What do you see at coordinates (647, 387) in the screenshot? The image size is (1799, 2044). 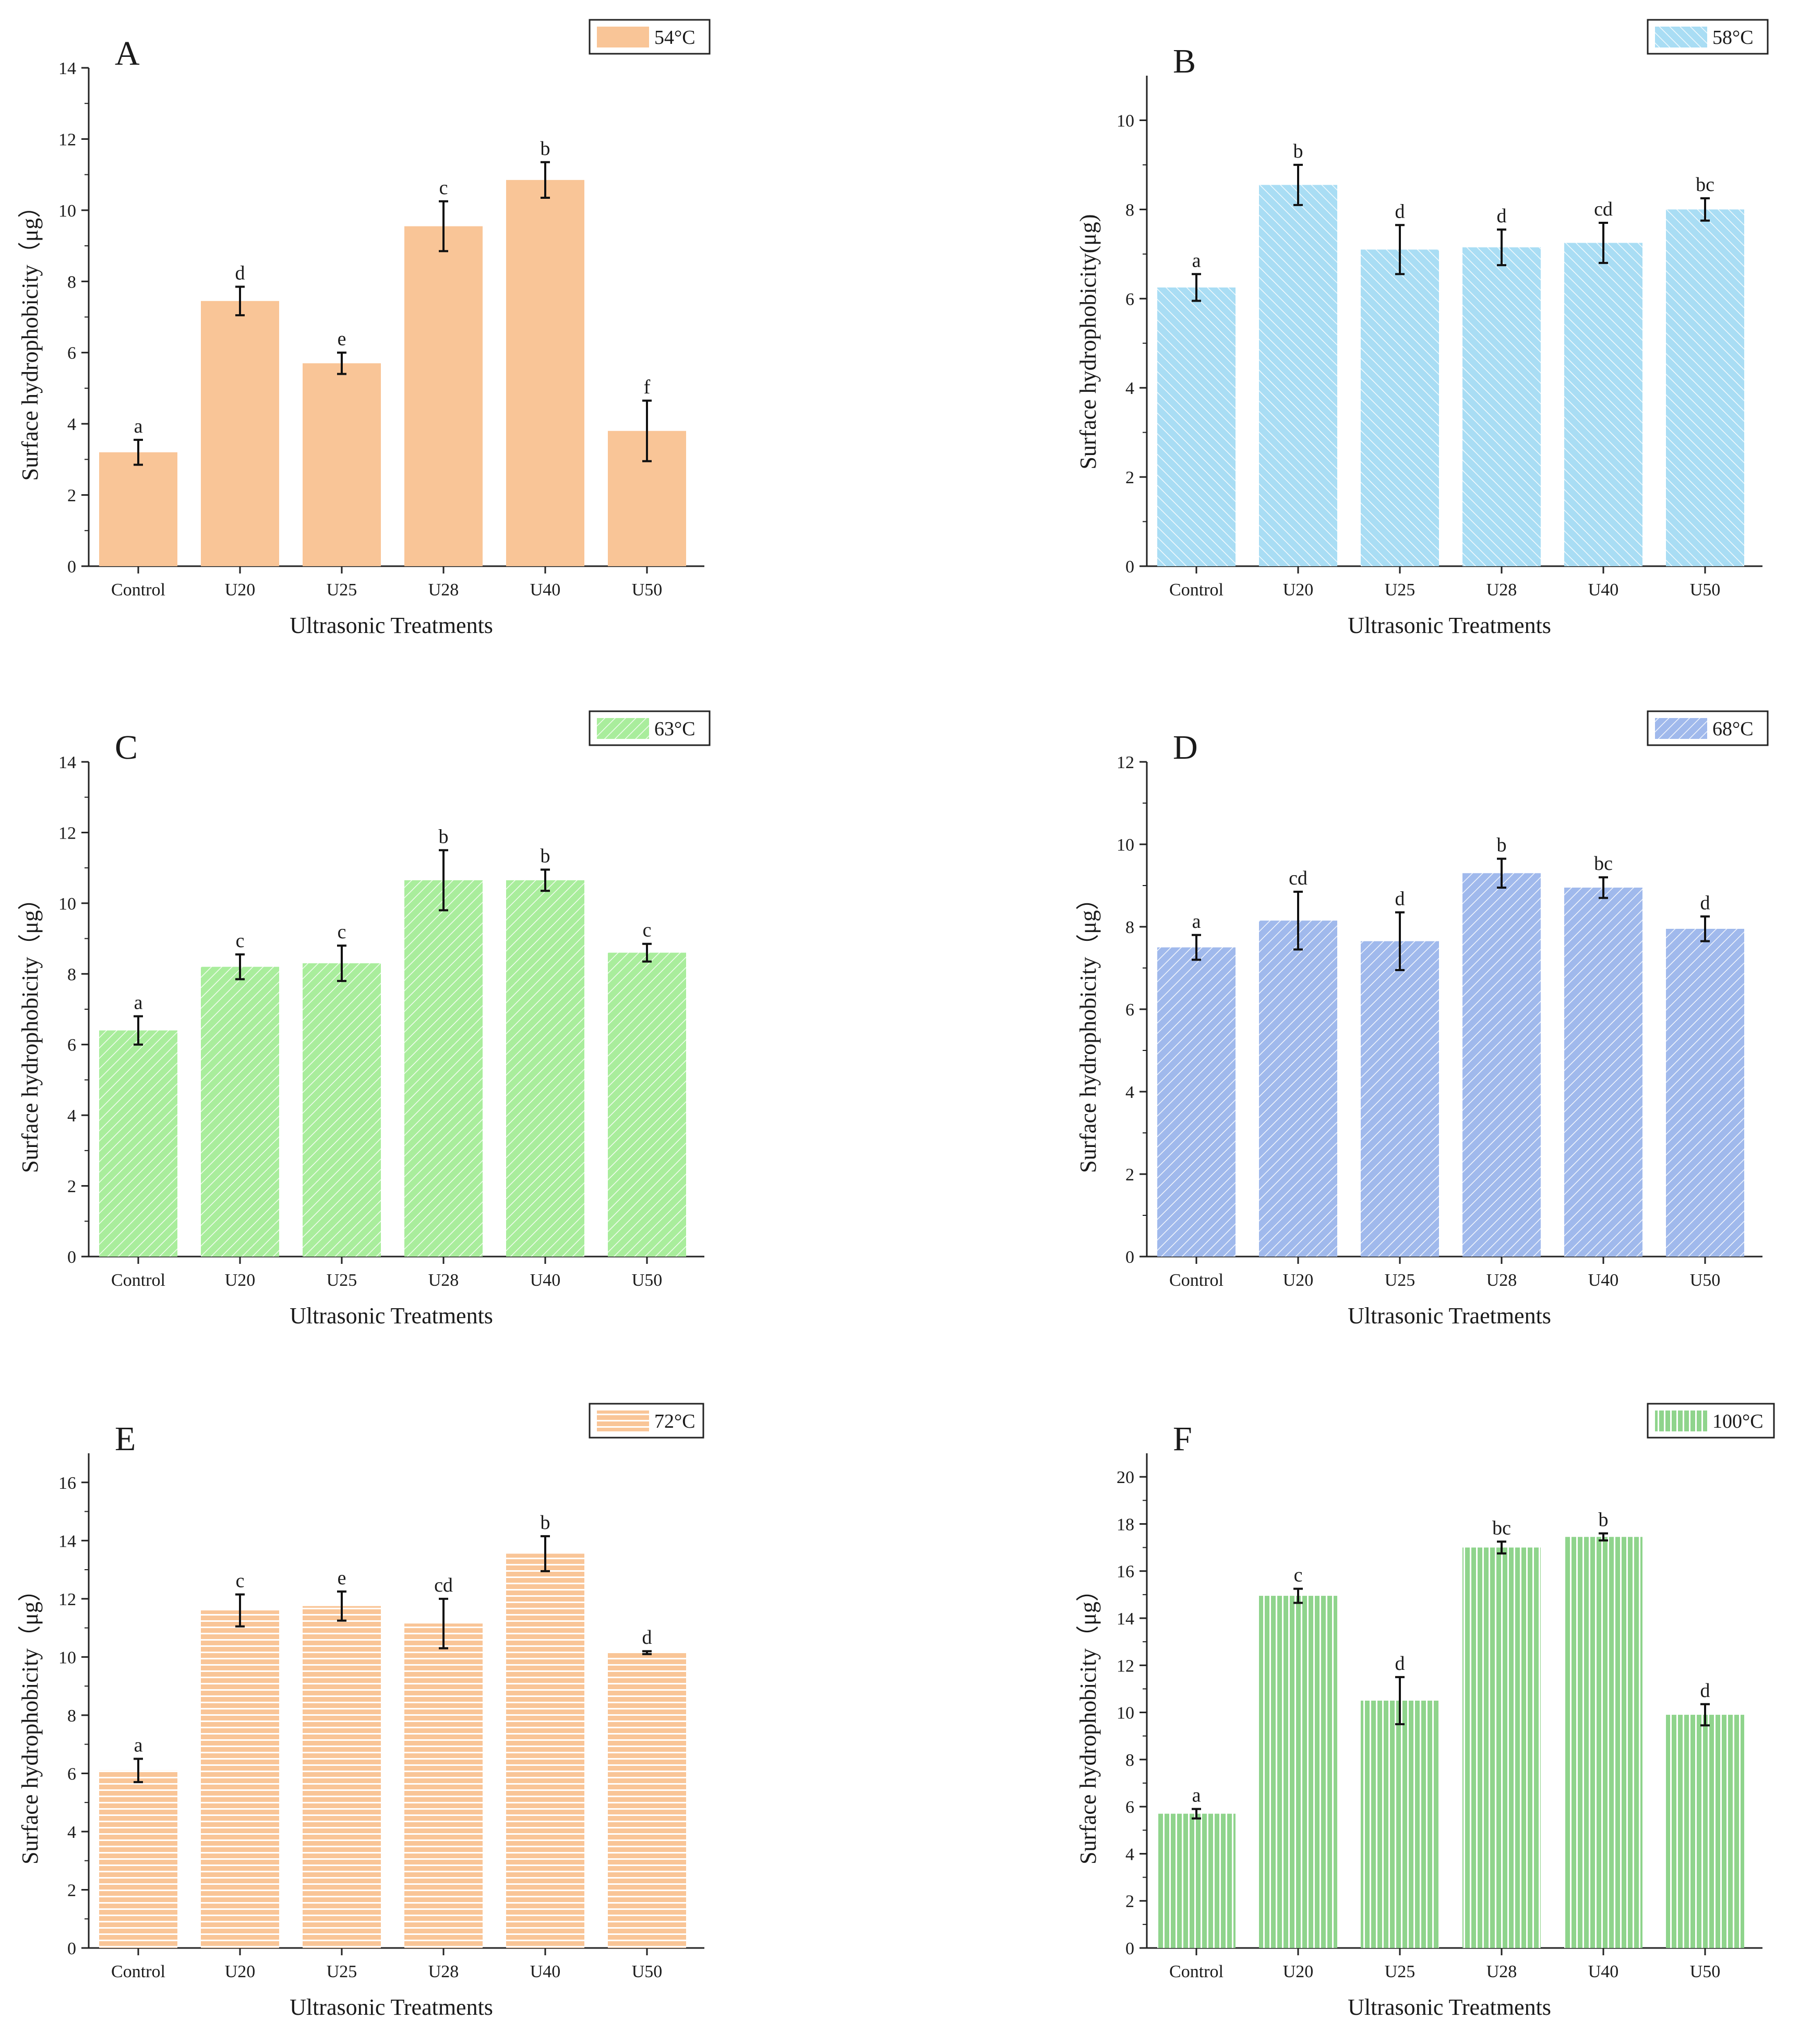 I see `significance-label: f` at bounding box center [647, 387].